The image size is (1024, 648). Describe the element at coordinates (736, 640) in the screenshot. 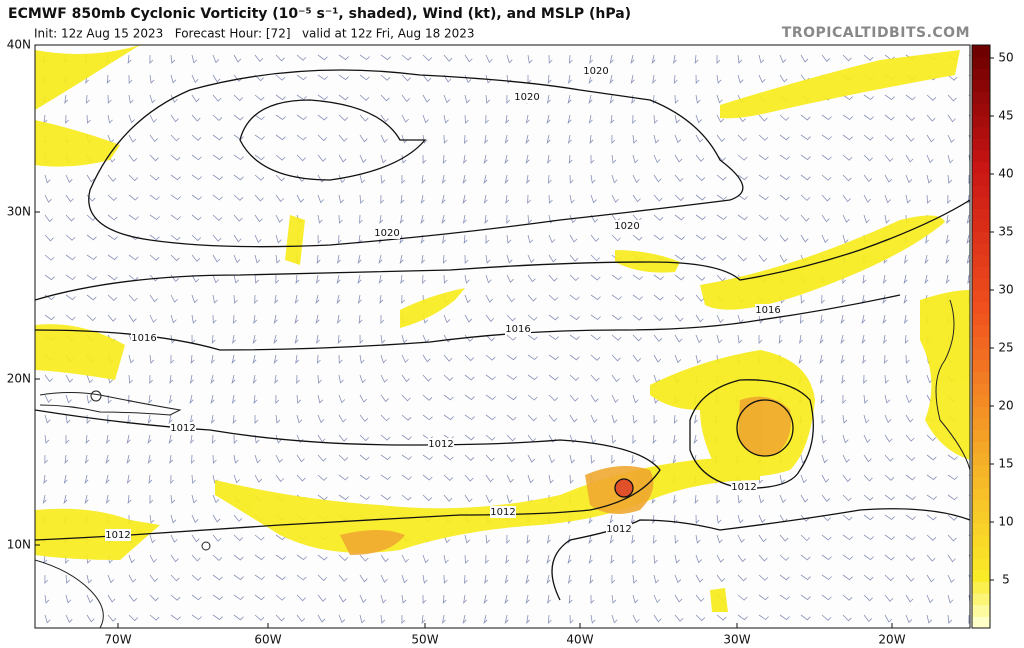

I see `lon-label: 30W` at that location.